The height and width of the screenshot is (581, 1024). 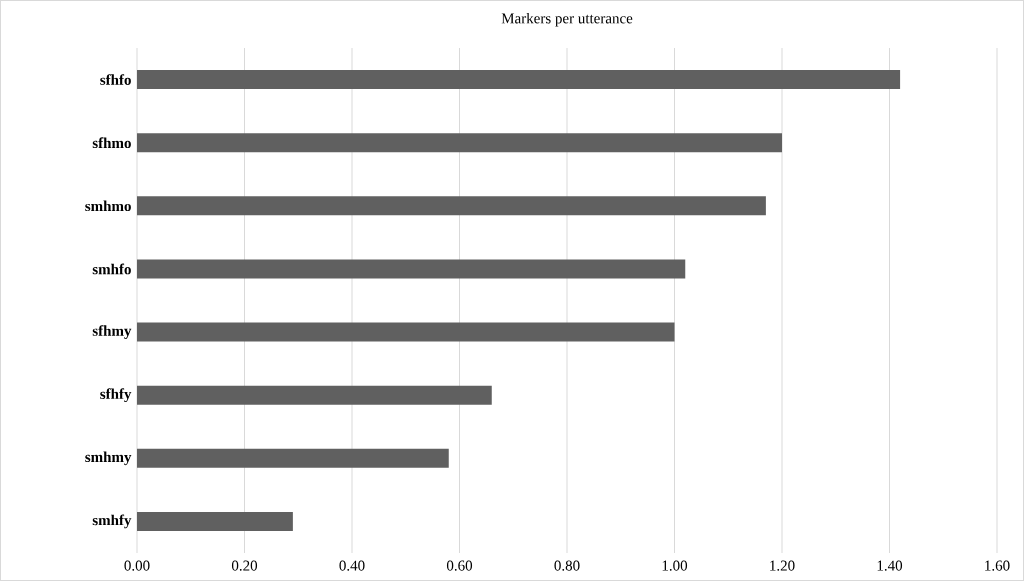 What do you see at coordinates (111, 143) in the screenshot?
I see `y-tick-label: sfhmo` at bounding box center [111, 143].